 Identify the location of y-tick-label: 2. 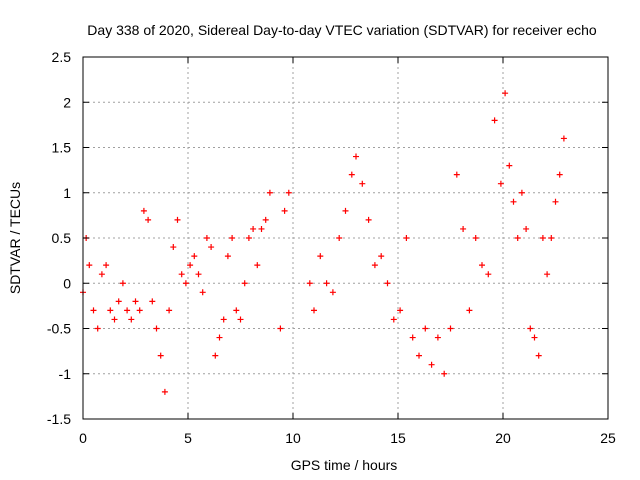
(67, 102).